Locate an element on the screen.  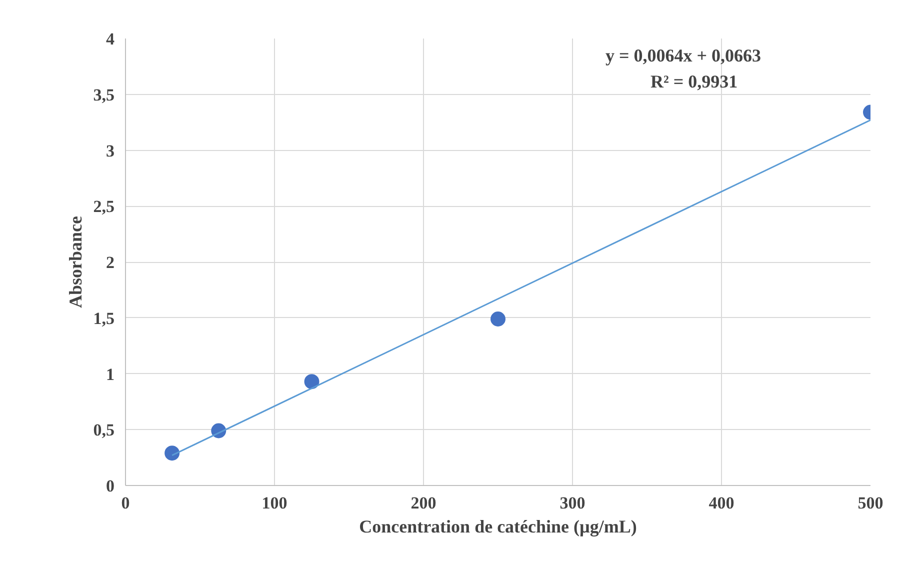
annotation: y = 0,0064x + 0,0663 is located at coordinates (684, 56).